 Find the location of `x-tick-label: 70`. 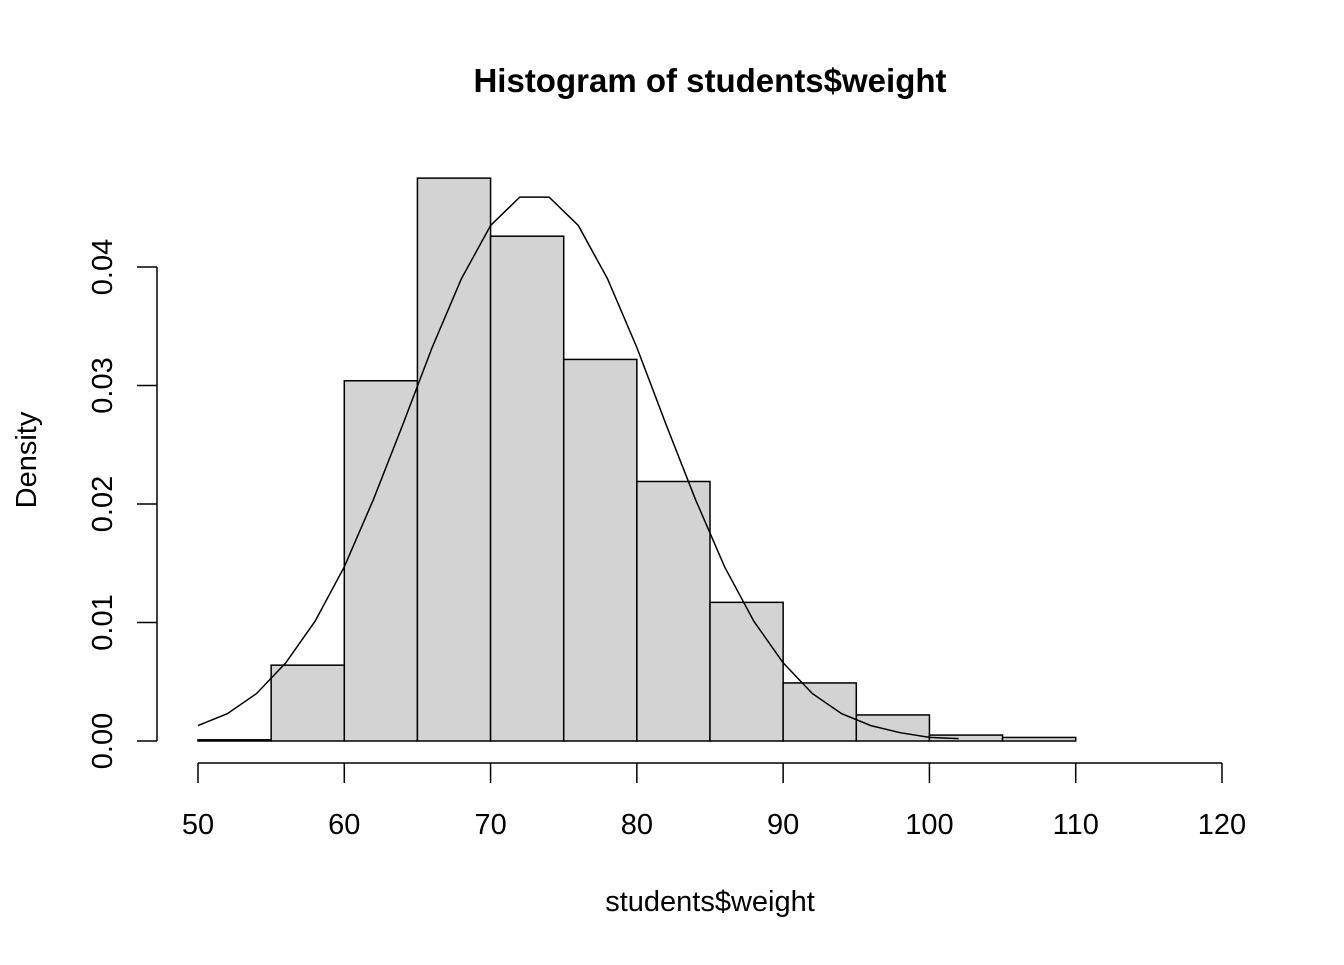

x-tick-label: 70 is located at coordinates (490, 825).